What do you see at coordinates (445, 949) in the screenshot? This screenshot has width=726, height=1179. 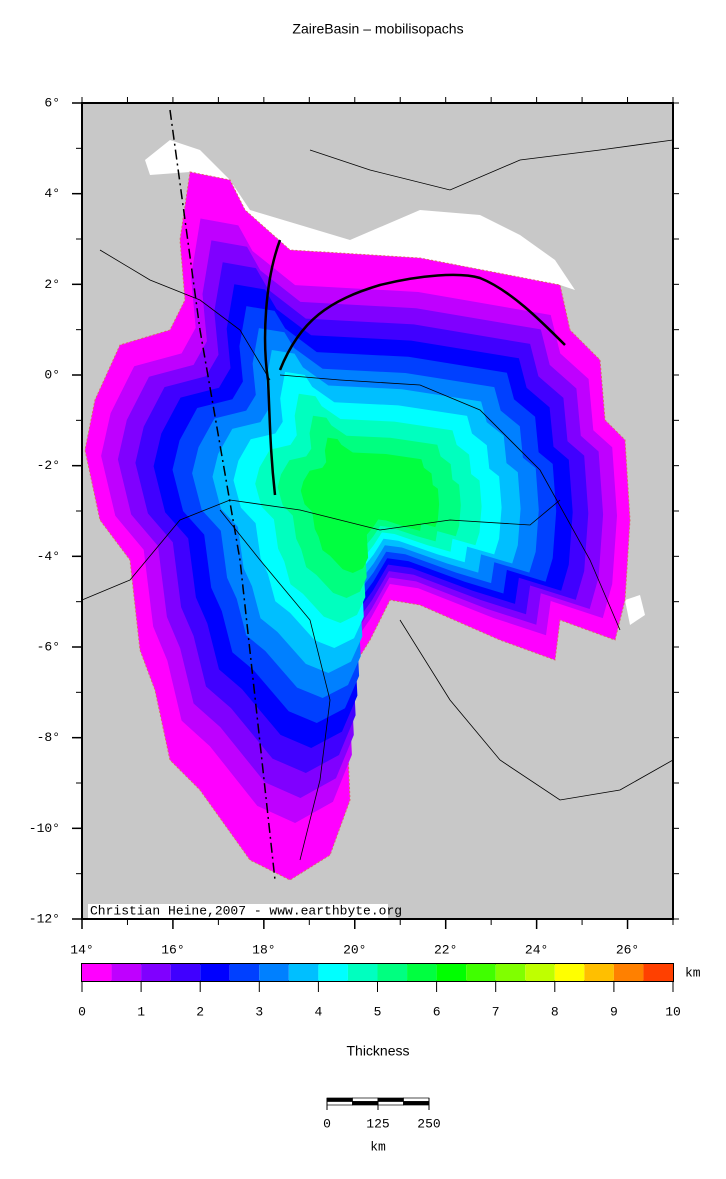 I see `lon-tick-label: 22°` at bounding box center [445, 949].